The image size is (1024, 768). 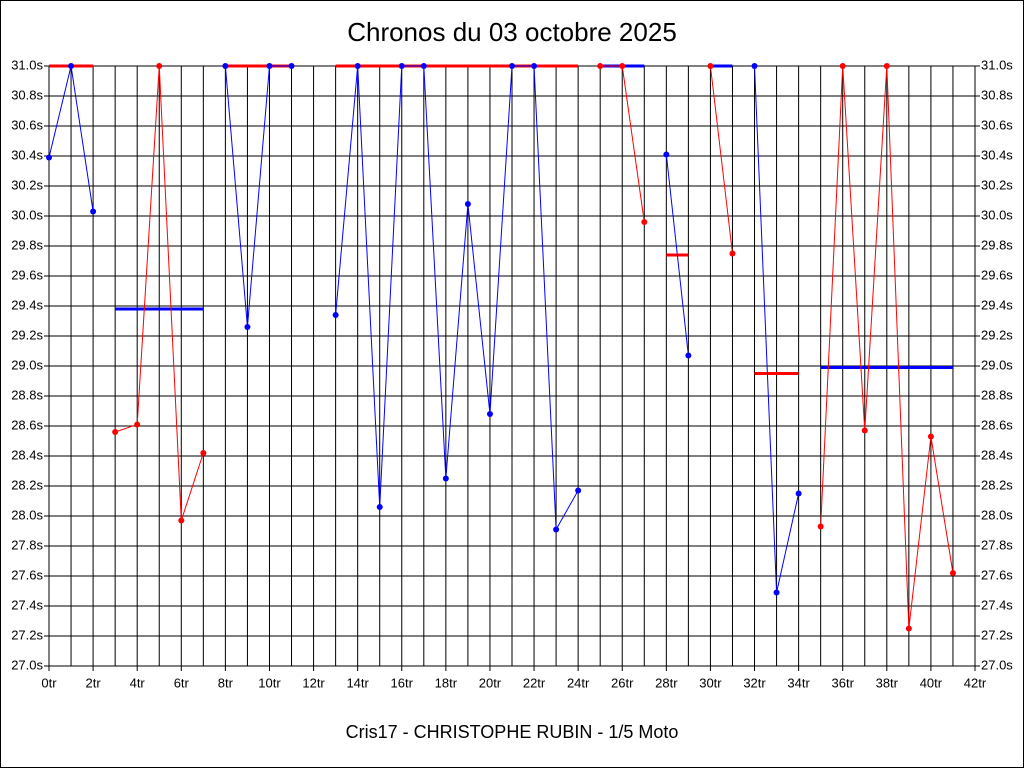 I want to click on y2-tick-label: 30.4s, so click(x=997, y=154).